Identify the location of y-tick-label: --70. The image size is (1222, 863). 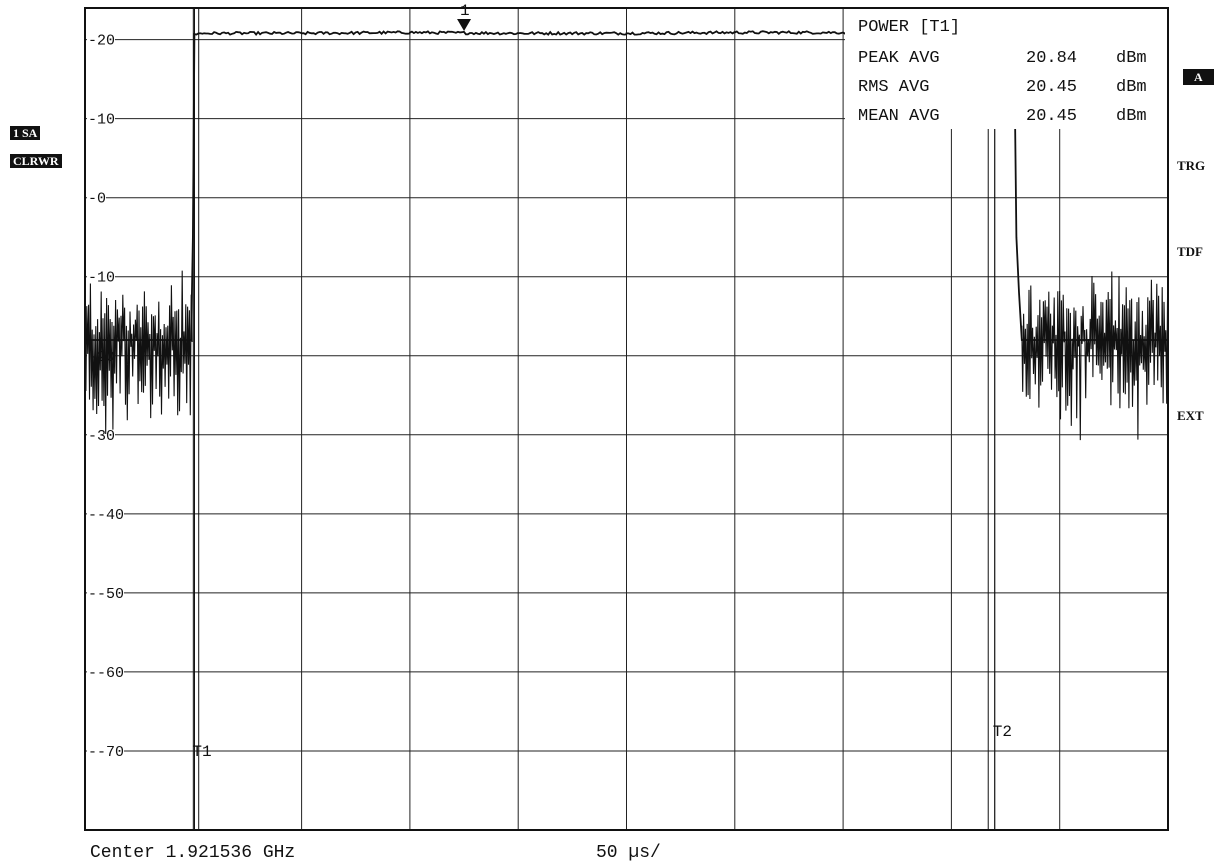
(106, 752).